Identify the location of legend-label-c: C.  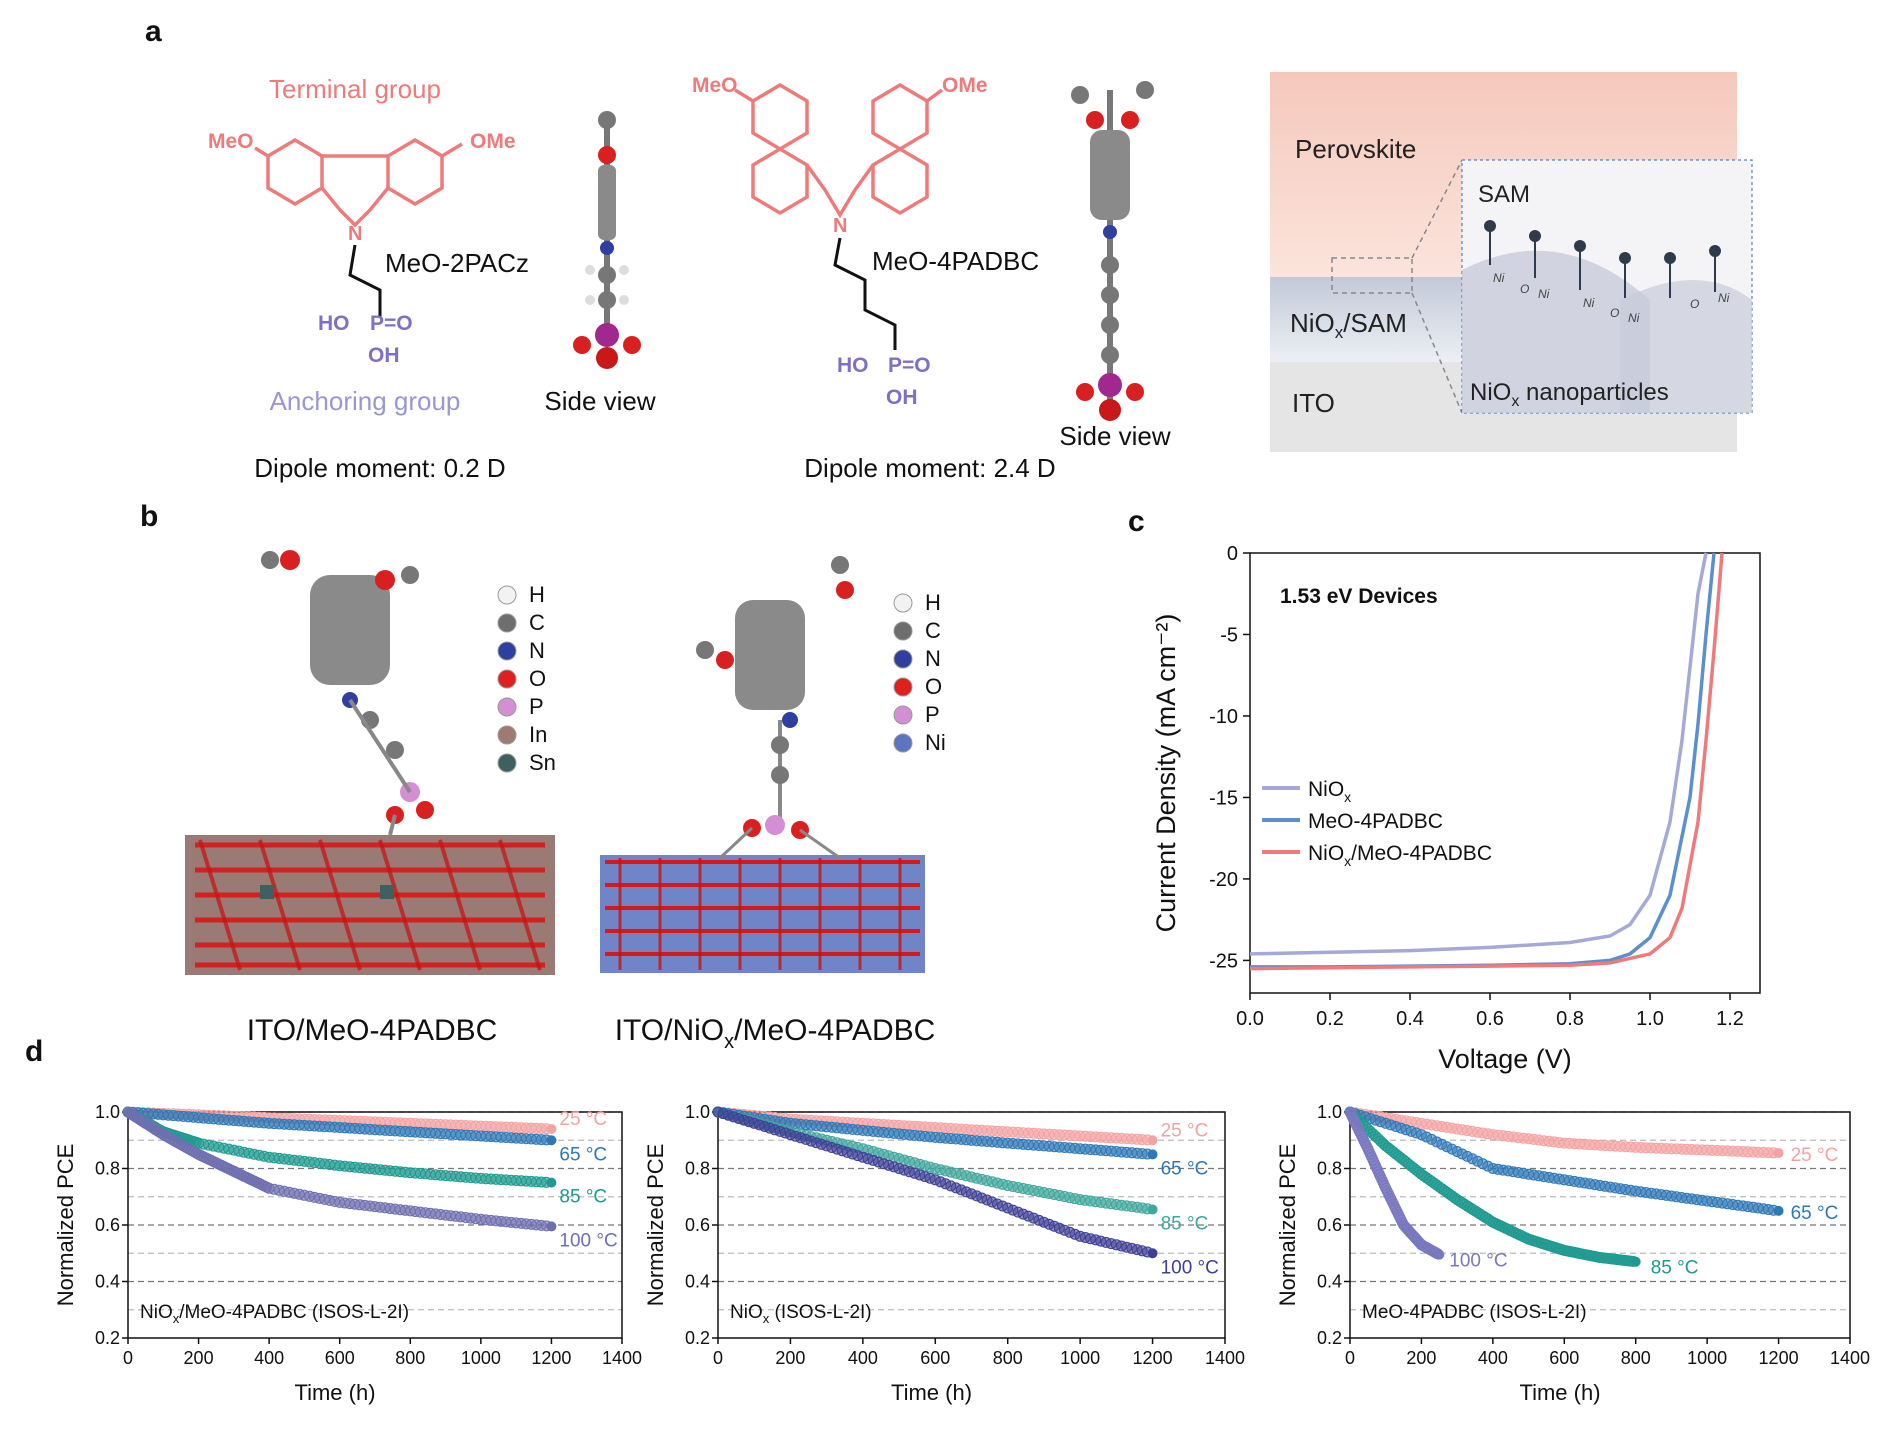
(933, 630).